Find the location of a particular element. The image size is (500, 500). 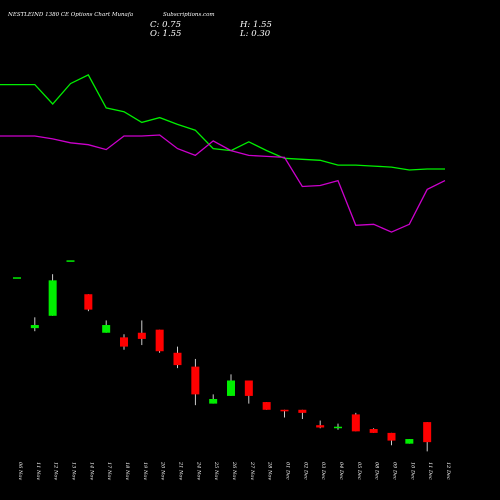

x-tick-label: 25 Nov is located at coordinates (216, 470).